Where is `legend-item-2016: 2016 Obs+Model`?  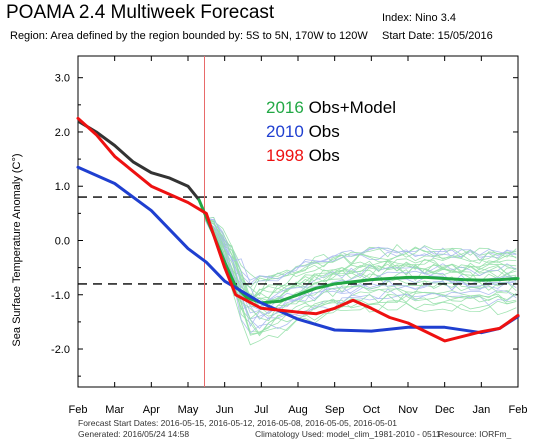 legend-item-2016: 2016 Obs+Model is located at coordinates (331, 108).